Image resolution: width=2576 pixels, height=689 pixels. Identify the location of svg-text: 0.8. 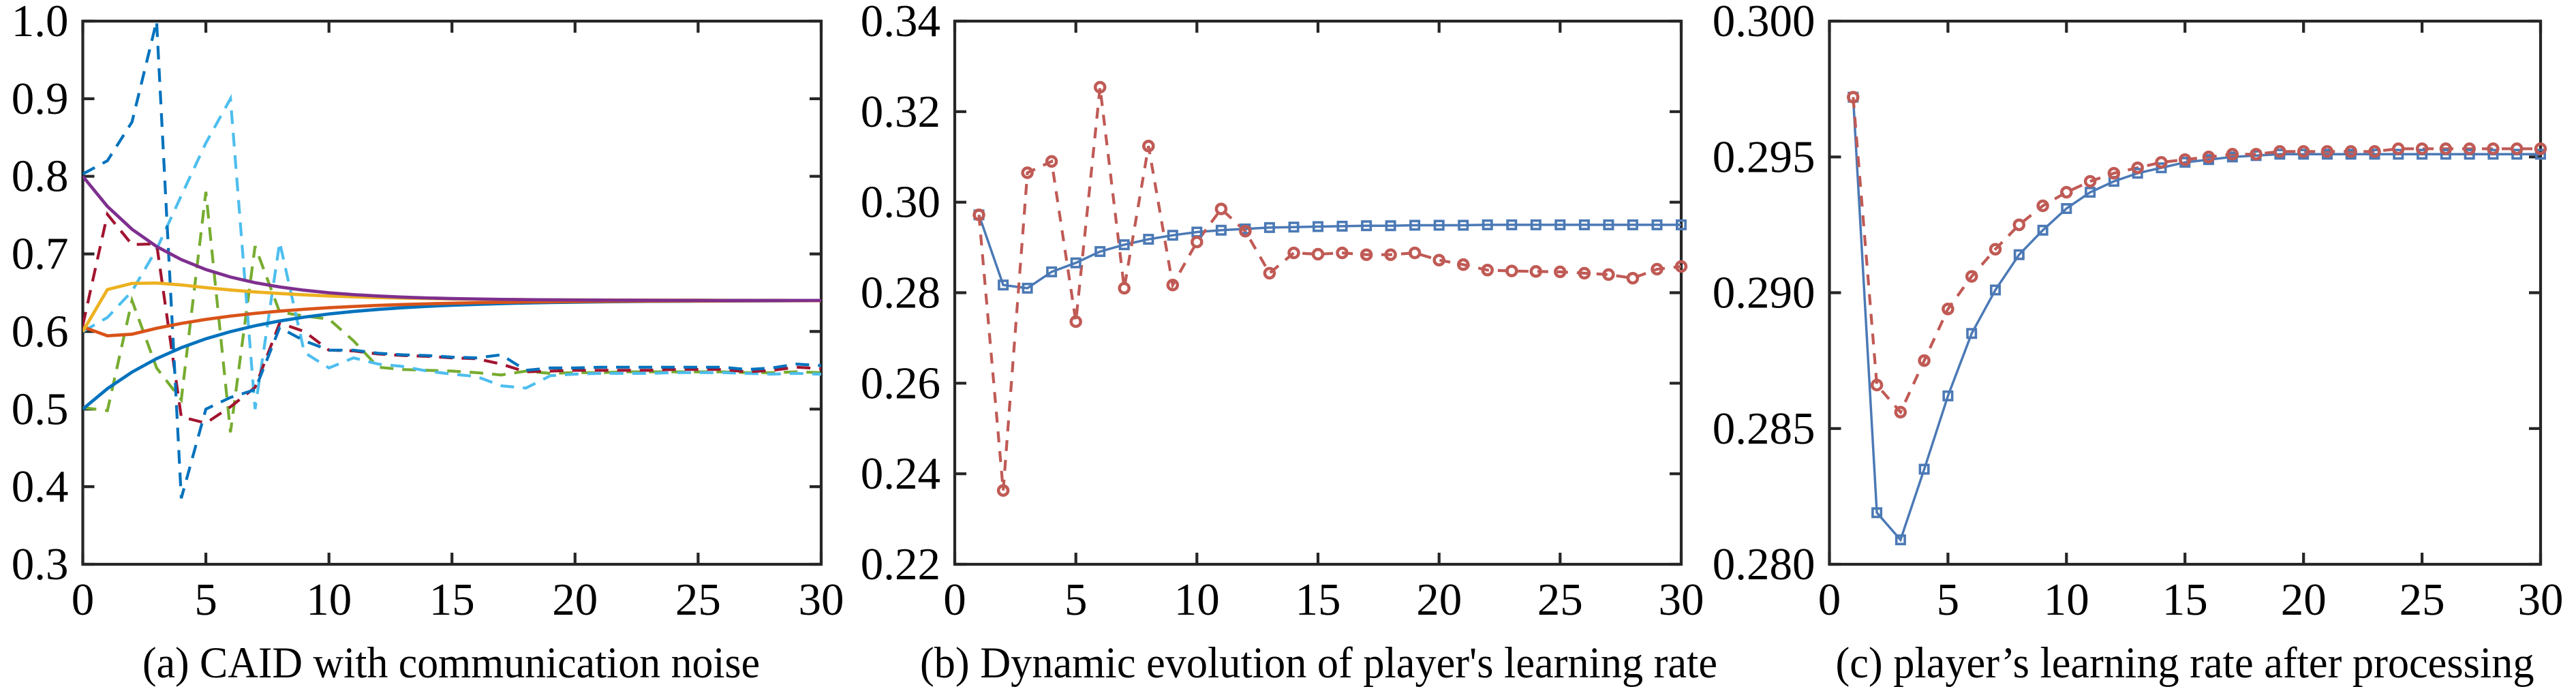
(40, 177).